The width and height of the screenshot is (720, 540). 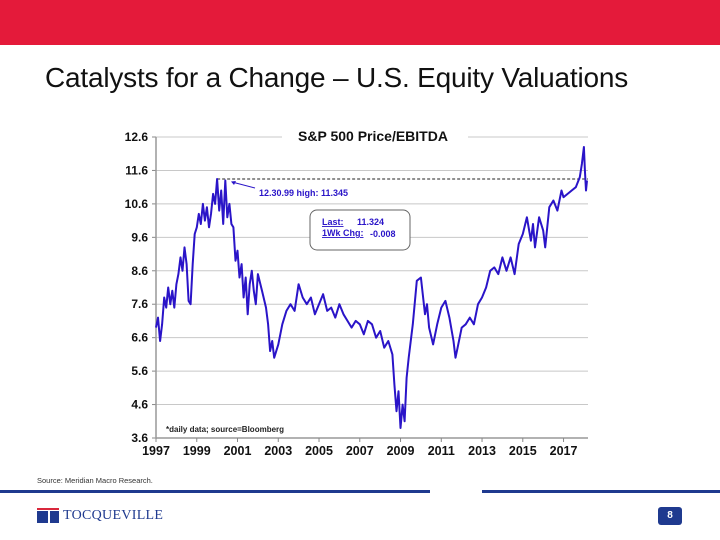 I want to click on x-tick-label: 1999, so click(x=197, y=451).